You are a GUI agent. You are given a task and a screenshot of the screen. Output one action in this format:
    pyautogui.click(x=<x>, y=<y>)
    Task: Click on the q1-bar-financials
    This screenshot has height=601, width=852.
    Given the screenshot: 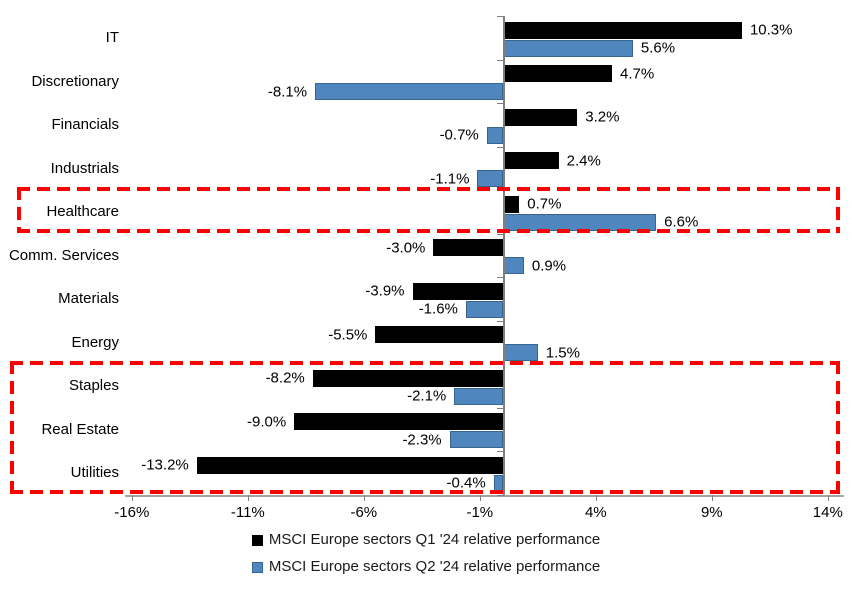 What is the action you would take?
    pyautogui.click(x=540, y=117)
    